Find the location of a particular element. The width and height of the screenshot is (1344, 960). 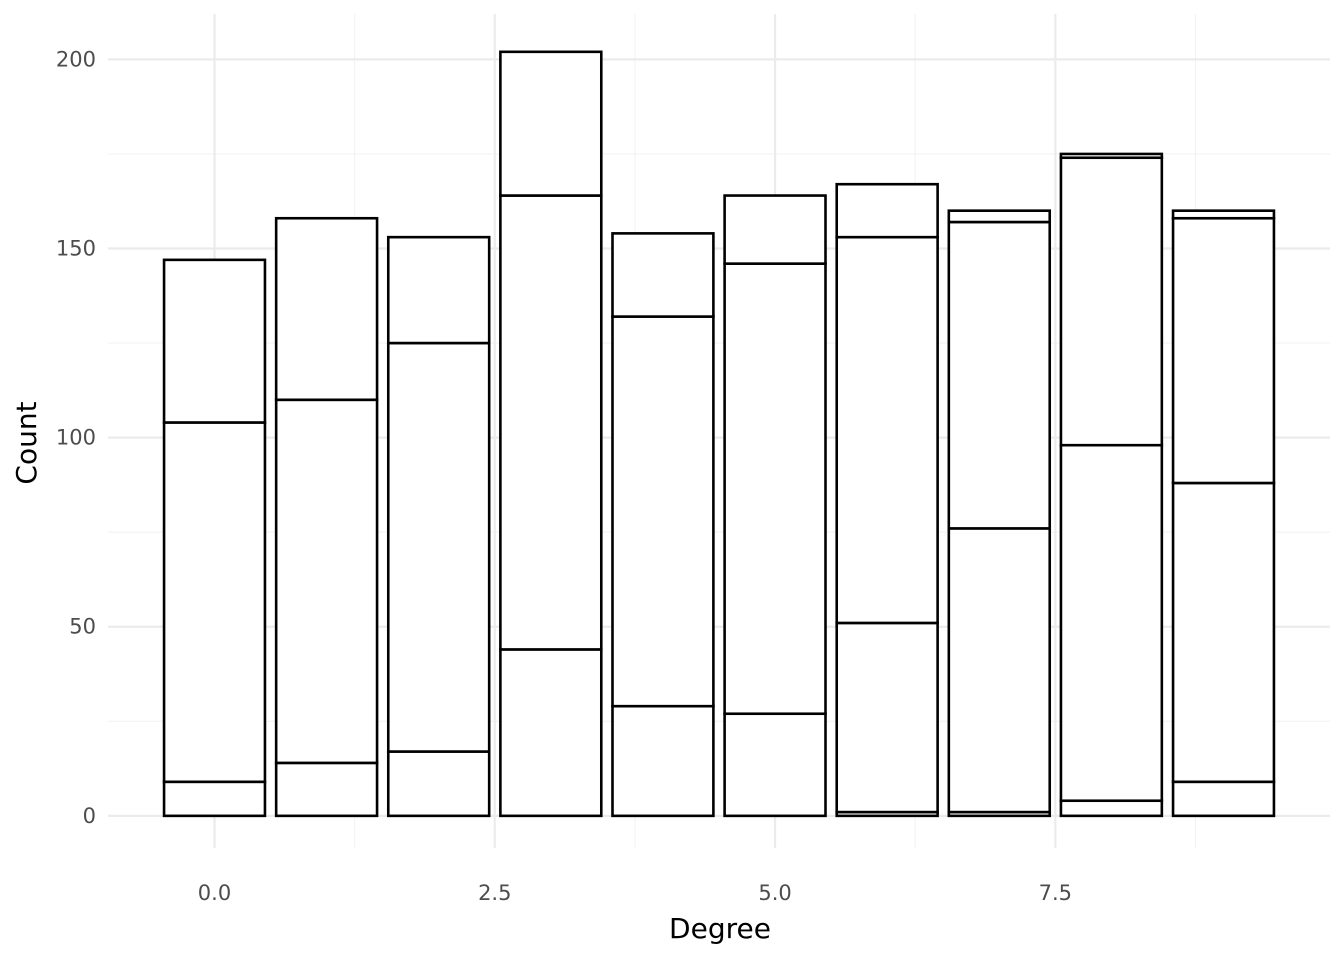

y-tick-label: 50 is located at coordinates (82, 627).